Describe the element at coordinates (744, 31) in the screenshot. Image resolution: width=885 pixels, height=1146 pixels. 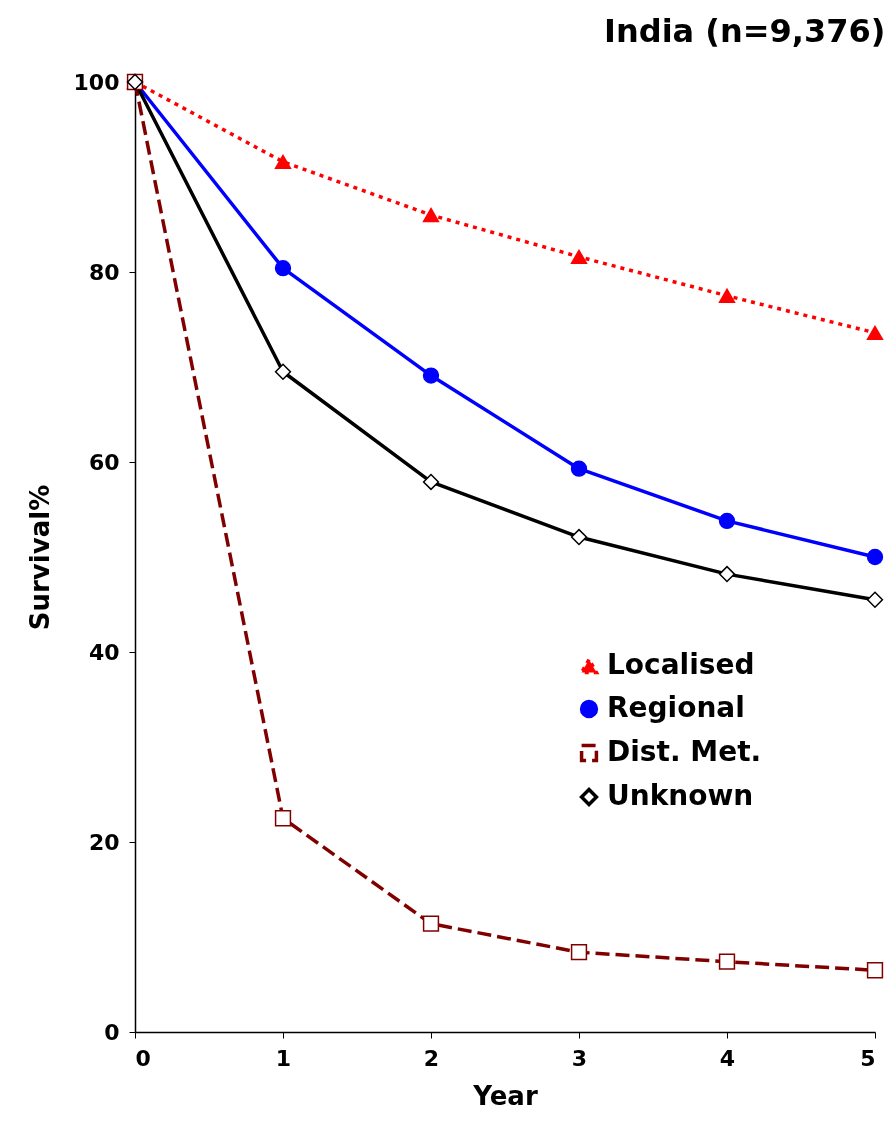
I see `chart-title: India (n=9,376)` at that location.